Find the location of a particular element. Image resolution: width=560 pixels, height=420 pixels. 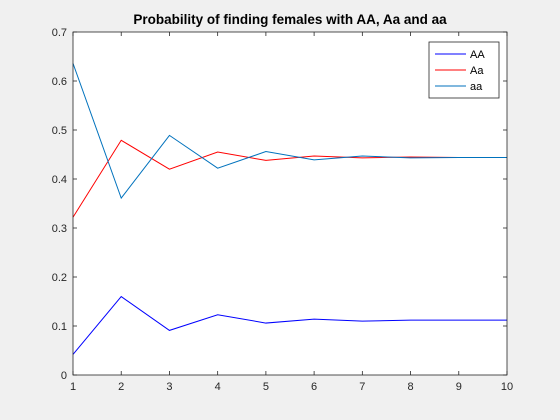

x-tick-label: 6 is located at coordinates (314, 387).